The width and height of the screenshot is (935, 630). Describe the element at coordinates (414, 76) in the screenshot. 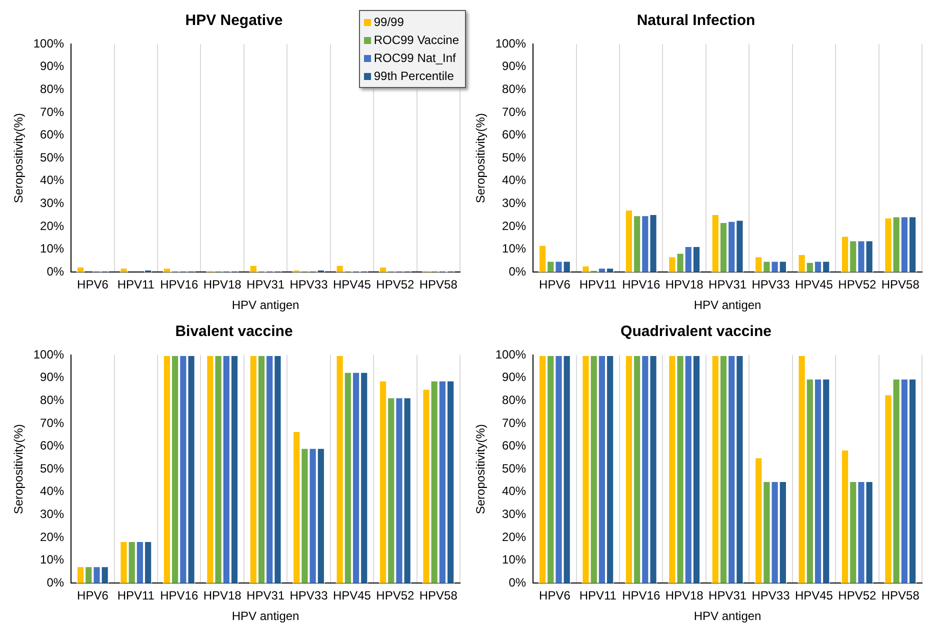

I see `legend-label: 99th Percentile` at that location.